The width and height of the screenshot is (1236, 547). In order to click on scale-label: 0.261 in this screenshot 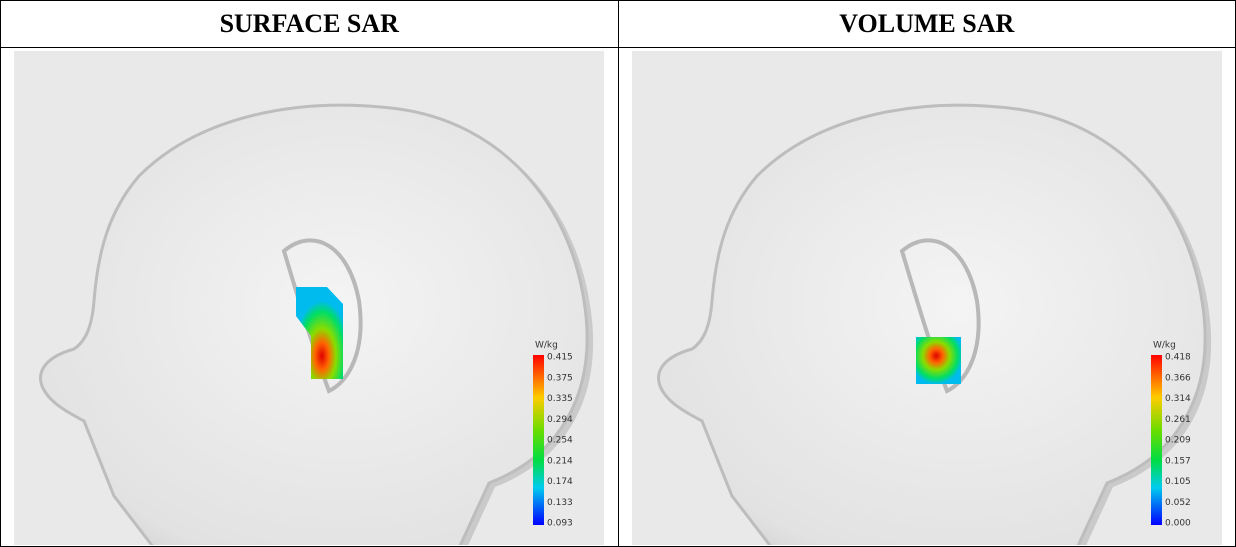, I will do `click(1178, 420)`.